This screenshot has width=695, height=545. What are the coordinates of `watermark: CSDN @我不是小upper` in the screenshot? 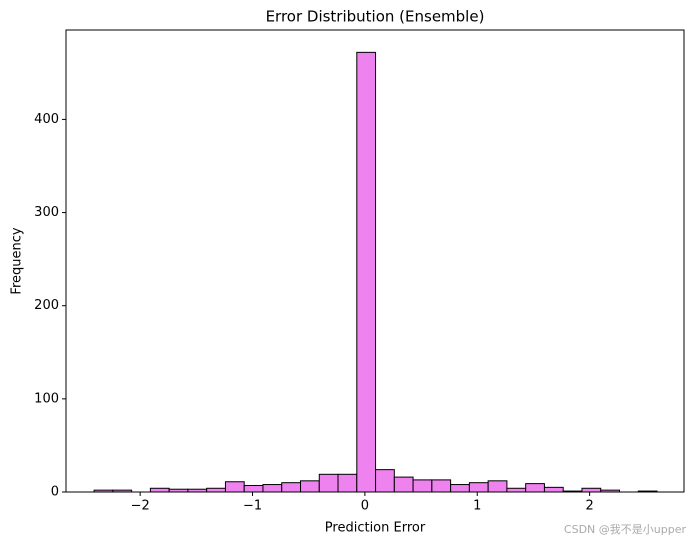 It's located at (625, 529).